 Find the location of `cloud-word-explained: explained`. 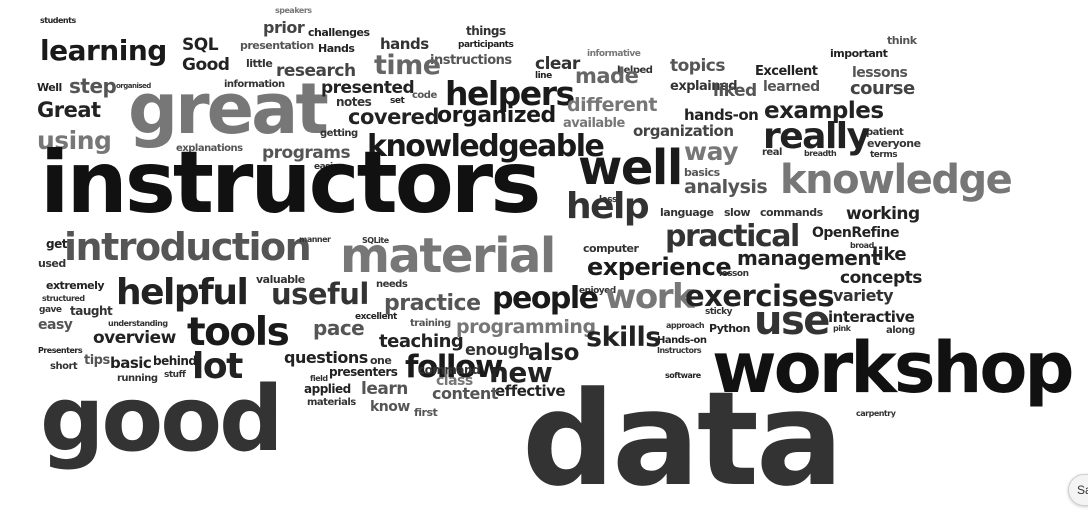

cloud-word-explained: explained is located at coordinates (704, 86).